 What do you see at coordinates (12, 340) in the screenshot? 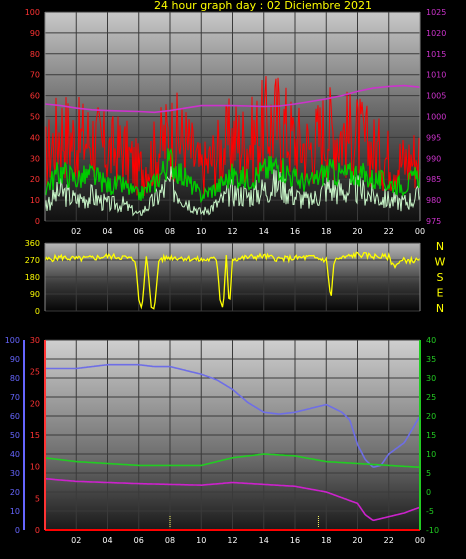
I see `p3-humidity-tick: 100` at bounding box center [12, 340].